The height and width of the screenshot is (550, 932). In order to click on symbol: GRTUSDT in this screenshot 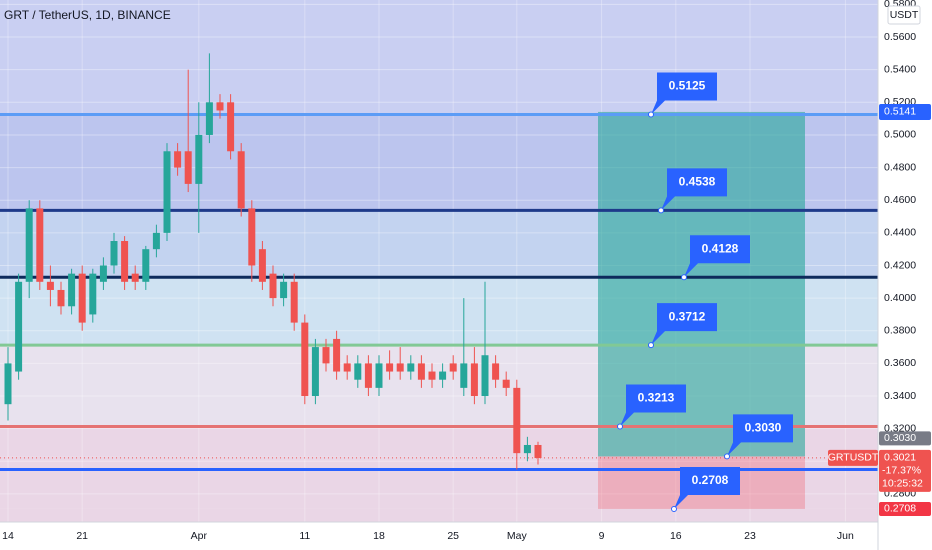, I will do `click(853, 458)`.